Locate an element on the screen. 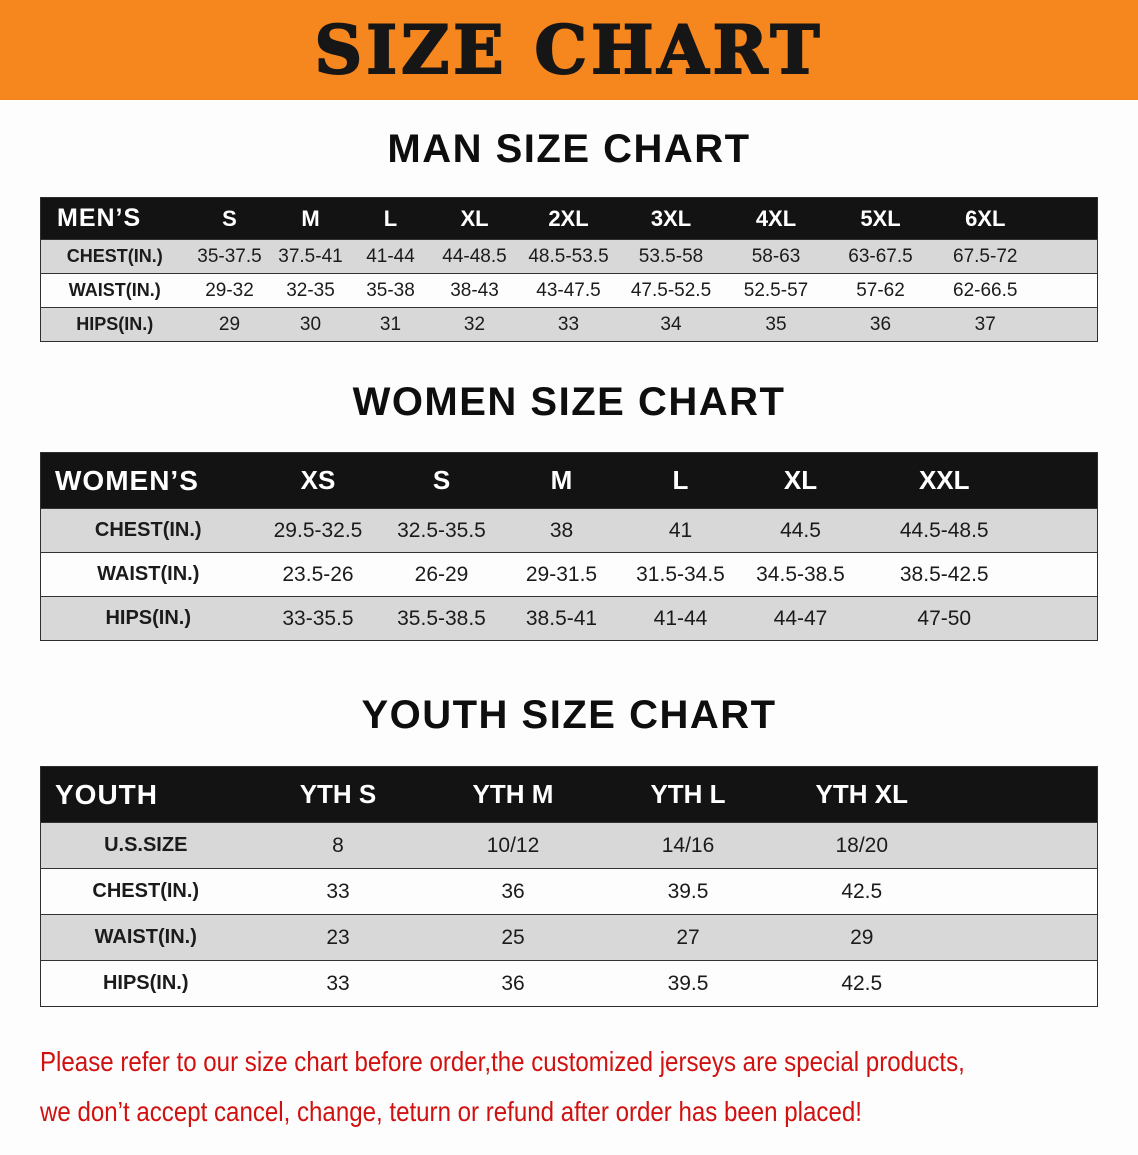  size-header-cell: 5XL is located at coordinates (880, 218).